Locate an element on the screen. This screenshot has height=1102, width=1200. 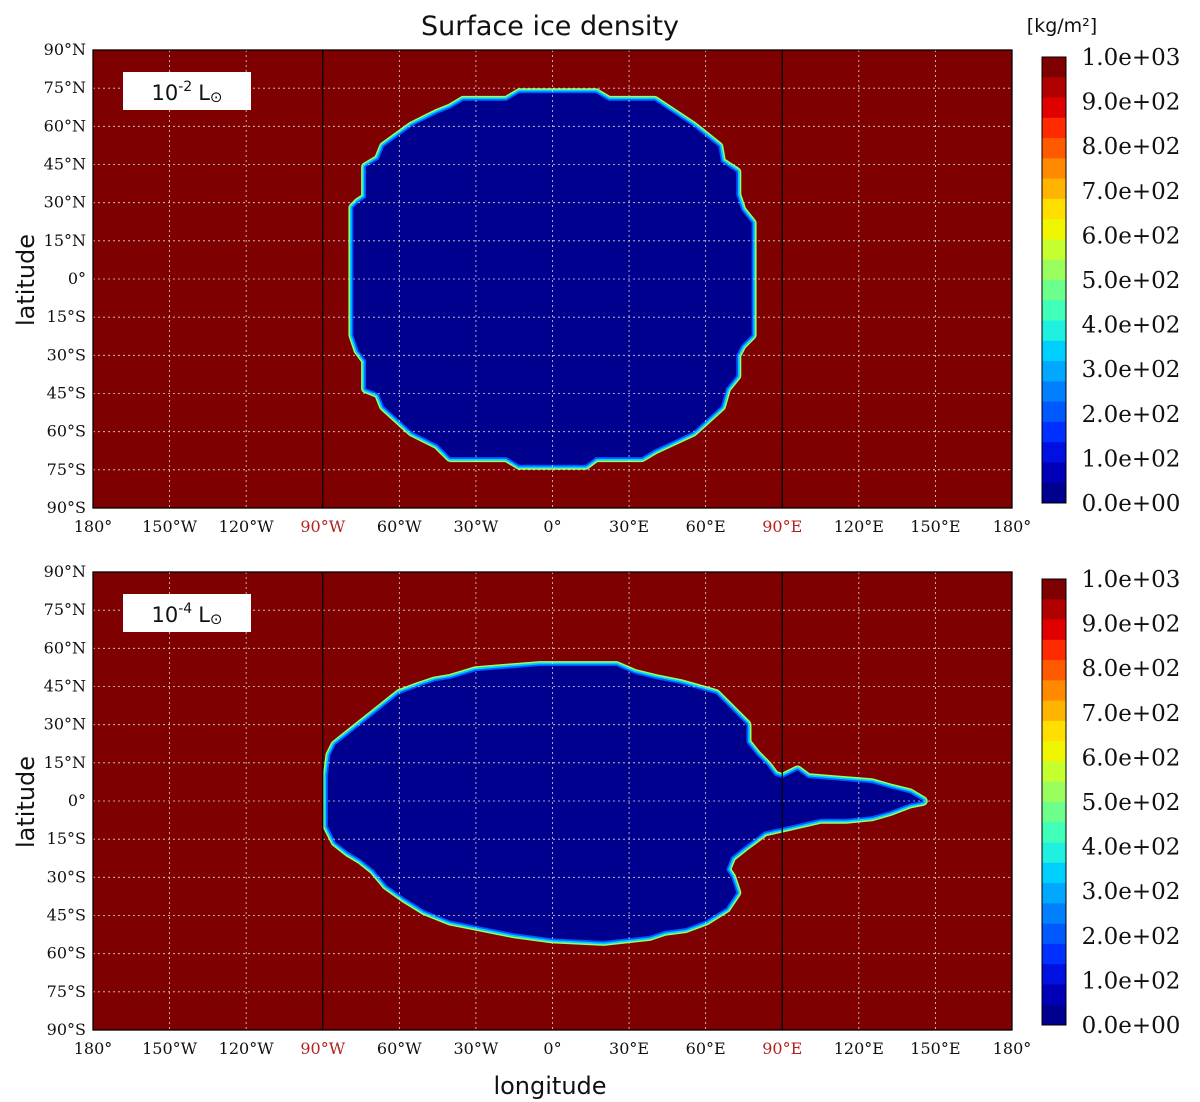
y-tick-label: 15°N is located at coordinates (65, 762).